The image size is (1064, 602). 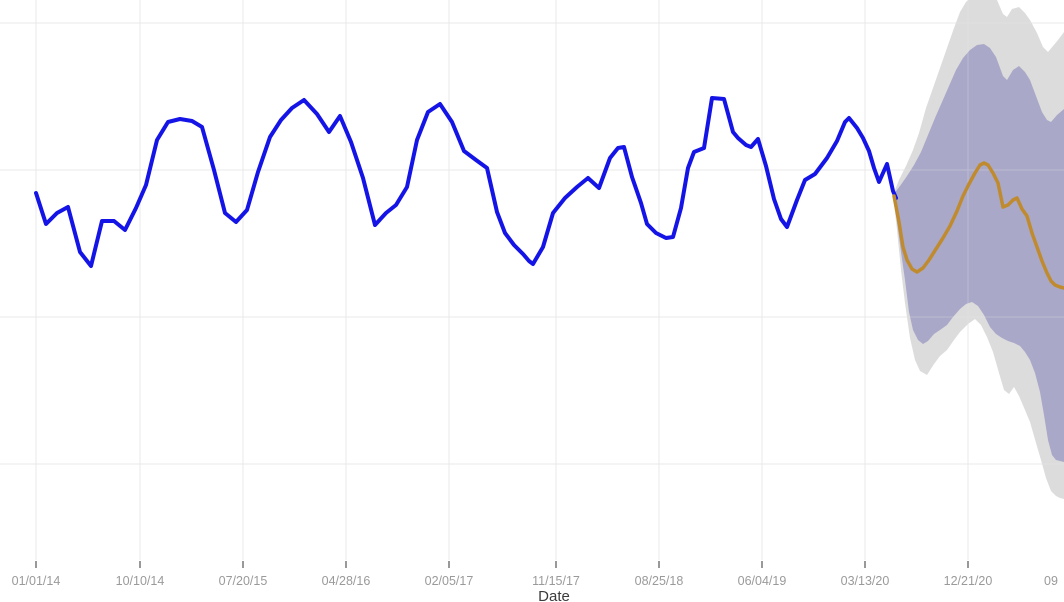 I want to click on x-tick-label: 01/01/14, so click(x=36, y=581).